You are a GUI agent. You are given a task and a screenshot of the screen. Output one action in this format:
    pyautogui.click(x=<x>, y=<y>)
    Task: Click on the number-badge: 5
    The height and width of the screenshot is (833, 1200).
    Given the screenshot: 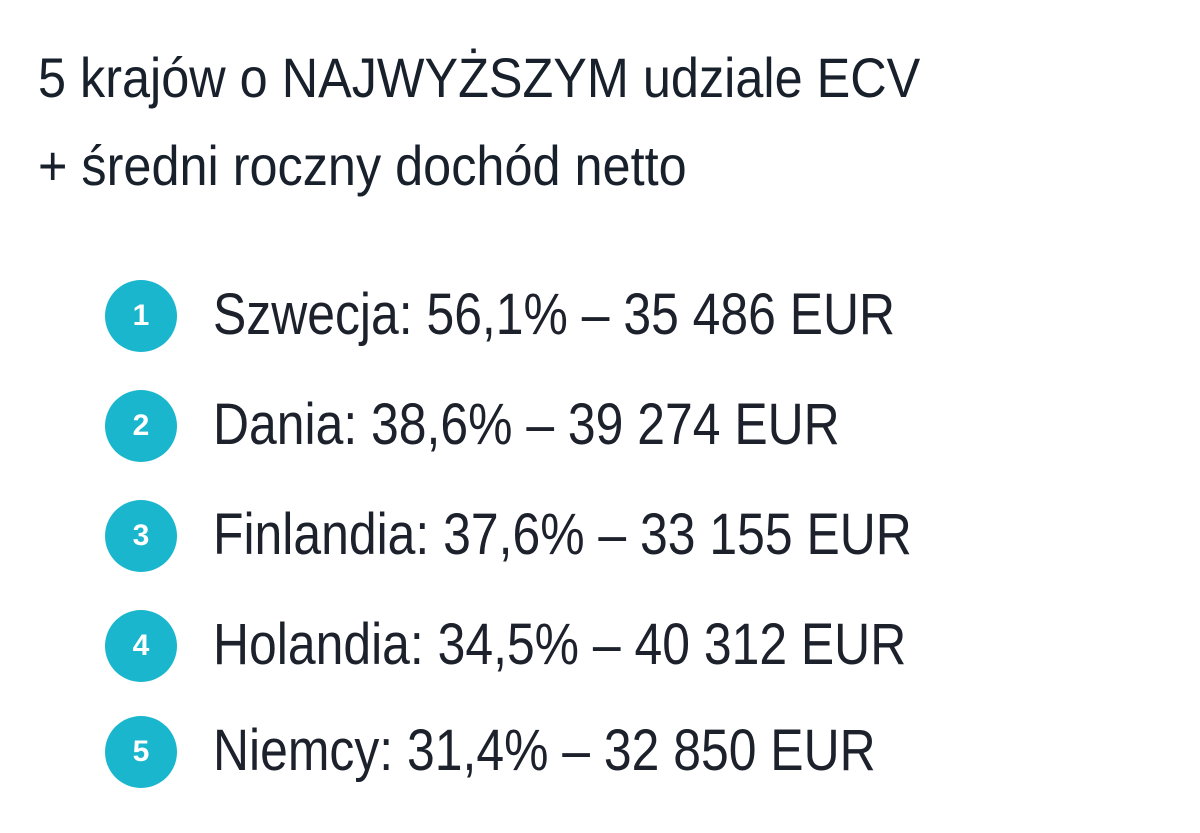 What is the action you would take?
    pyautogui.click(x=141, y=752)
    